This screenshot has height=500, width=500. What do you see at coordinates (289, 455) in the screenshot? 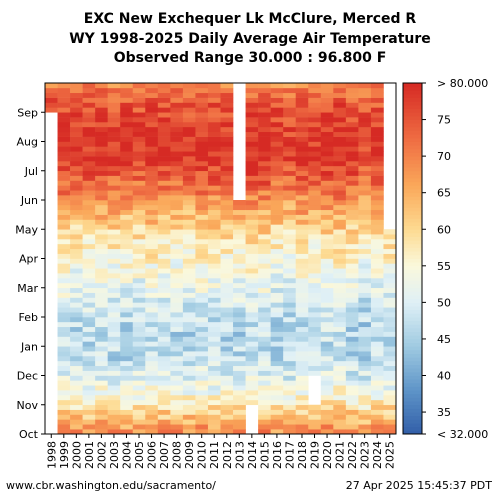
I see `x-tick-label: 2017` at bounding box center [289, 455].